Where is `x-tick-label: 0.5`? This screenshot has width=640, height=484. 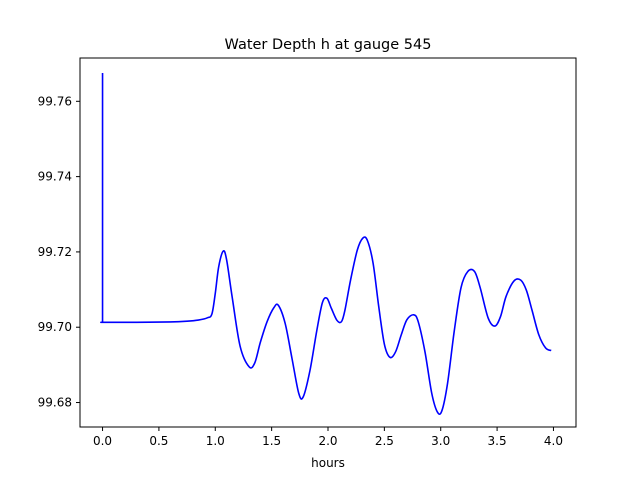
x-tick-label: 0.5 is located at coordinates (158, 441).